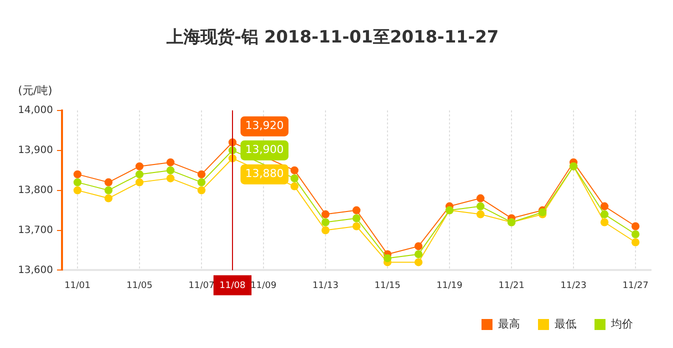 The image size is (673, 348). What do you see at coordinates (565, 323) in the screenshot?
I see `legend-label: 最低` at bounding box center [565, 323].